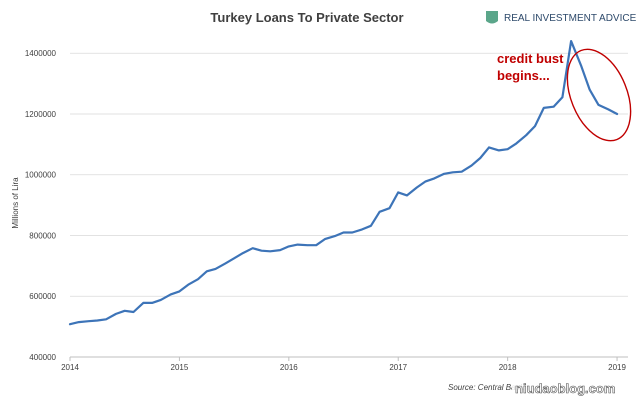 This screenshot has width=640, height=402. I want to click on source-note: Source: Central Bank, so click(486, 387).